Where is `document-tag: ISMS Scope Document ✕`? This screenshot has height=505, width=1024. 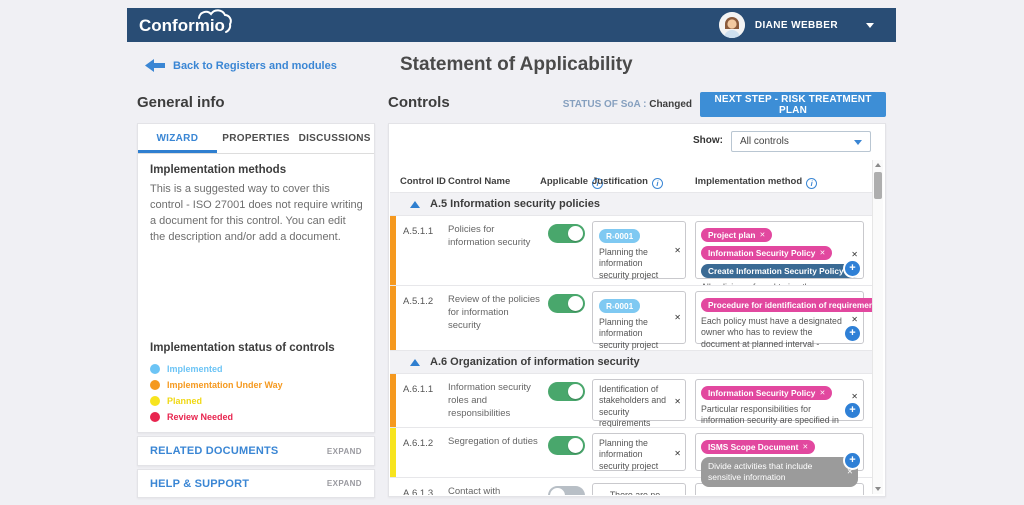
document-tag: ISMS Scope Document ✕ is located at coordinates (758, 447).